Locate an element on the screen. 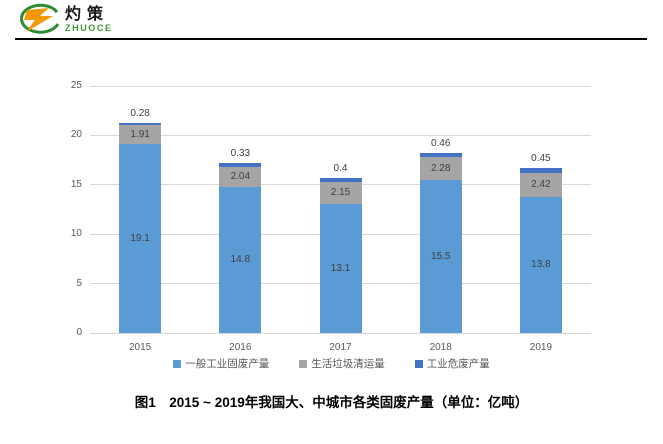  x-tick-2019: 2019 is located at coordinates (541, 347).